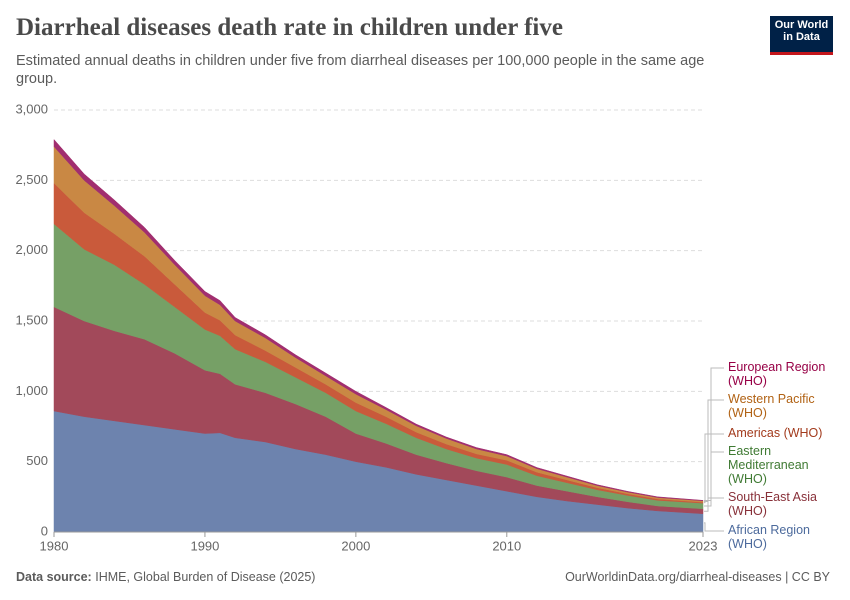 The height and width of the screenshot is (600, 850). Describe the element at coordinates (31, 319) in the screenshot. I see `y-tick-label: 1,500` at that location.